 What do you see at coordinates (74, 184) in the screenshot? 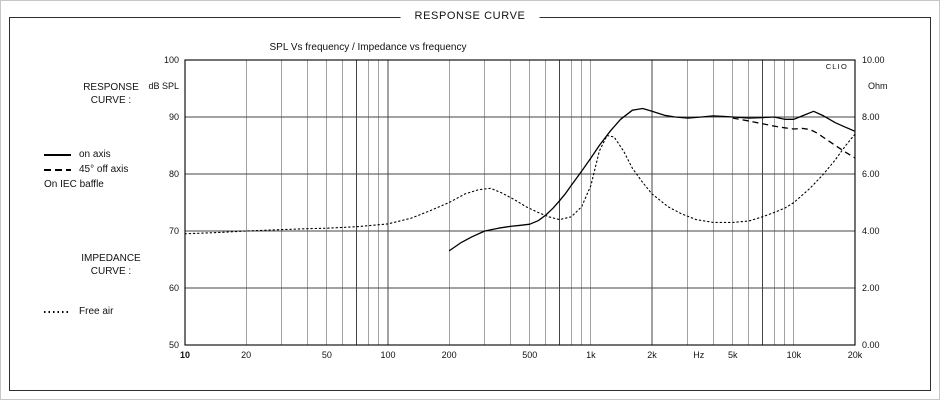
I see `legend-baffle-note: On IEC baffle` at bounding box center [74, 184].